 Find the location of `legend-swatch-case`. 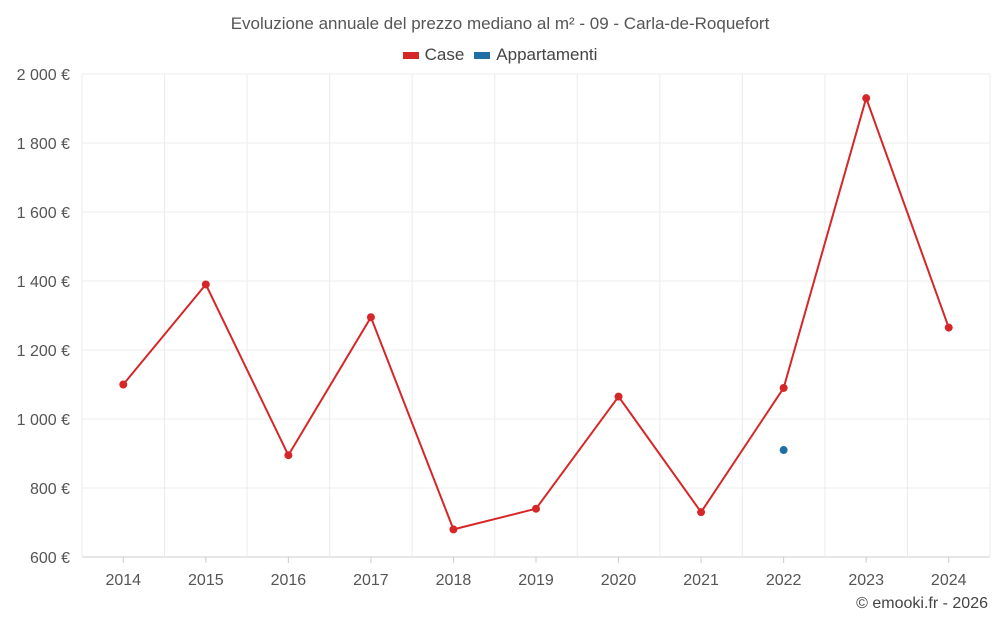

legend-swatch-case is located at coordinates (410, 55).